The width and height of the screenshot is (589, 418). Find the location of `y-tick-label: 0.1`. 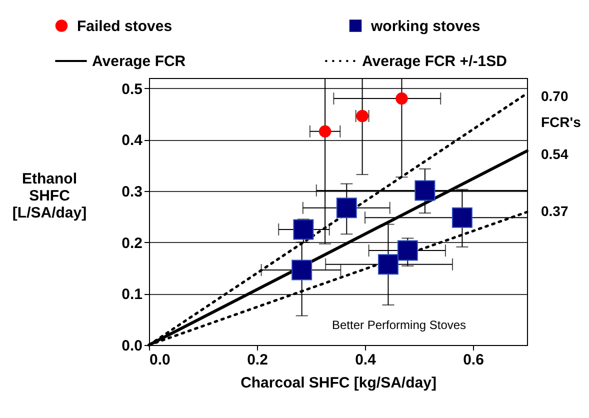

y-tick-label: 0.1 is located at coordinates (132, 295).